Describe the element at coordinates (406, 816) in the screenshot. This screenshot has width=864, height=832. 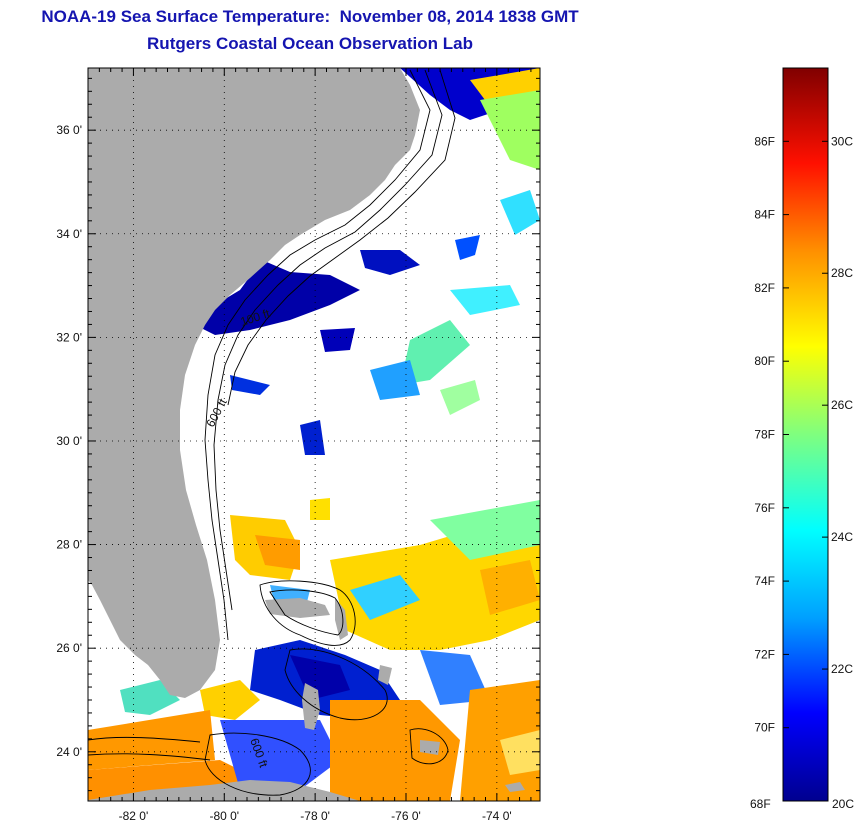
I see `lon-label-3: -76 0'` at that location.